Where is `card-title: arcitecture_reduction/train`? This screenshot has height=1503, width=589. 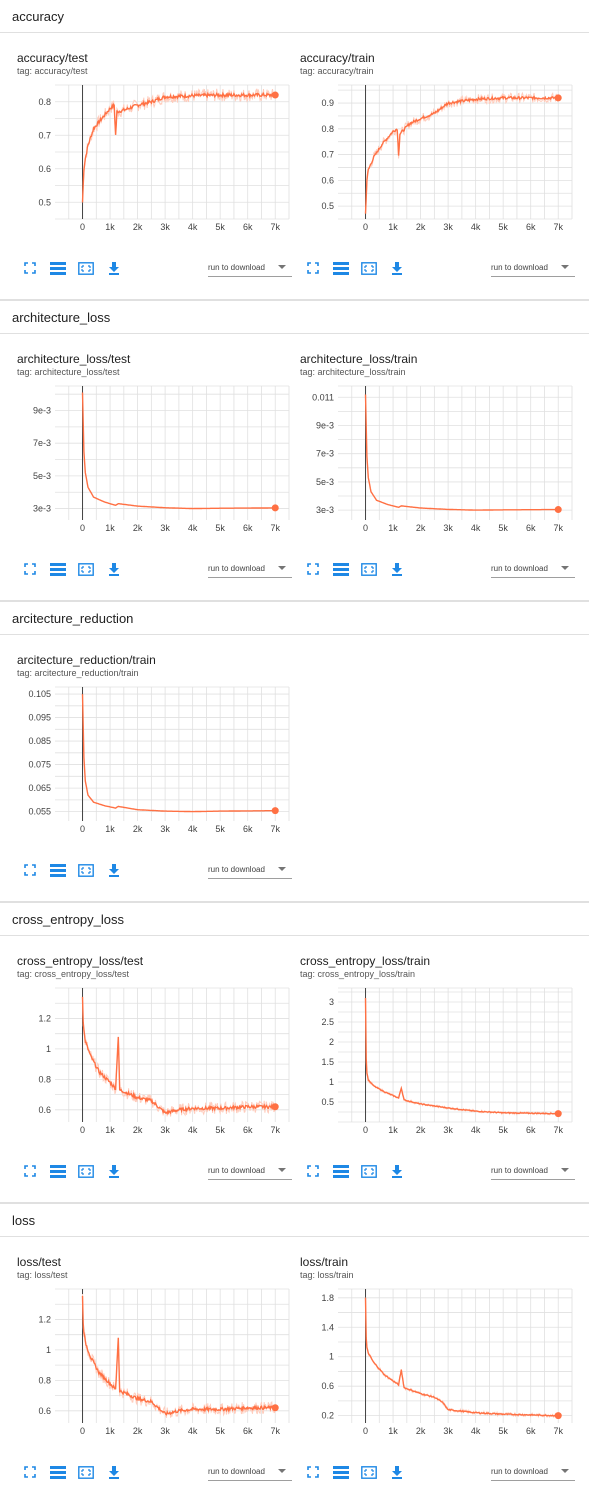 card-title: arcitecture_reduction/train is located at coordinates (86, 660).